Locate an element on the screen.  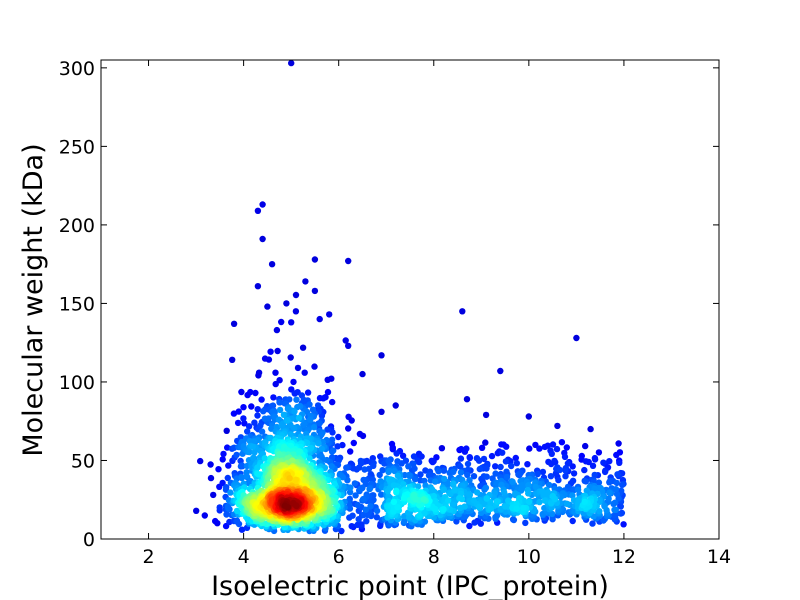
y-tick-label: 100 is located at coordinates (77, 383).